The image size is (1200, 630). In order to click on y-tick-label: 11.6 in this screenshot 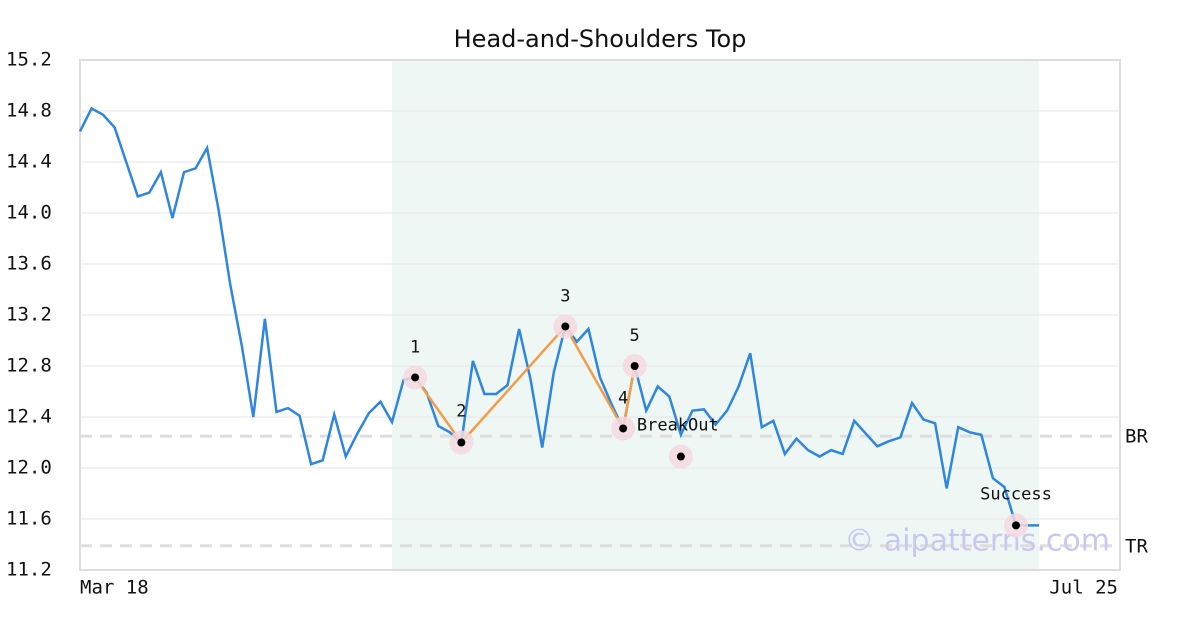, I will do `click(29, 519)`.